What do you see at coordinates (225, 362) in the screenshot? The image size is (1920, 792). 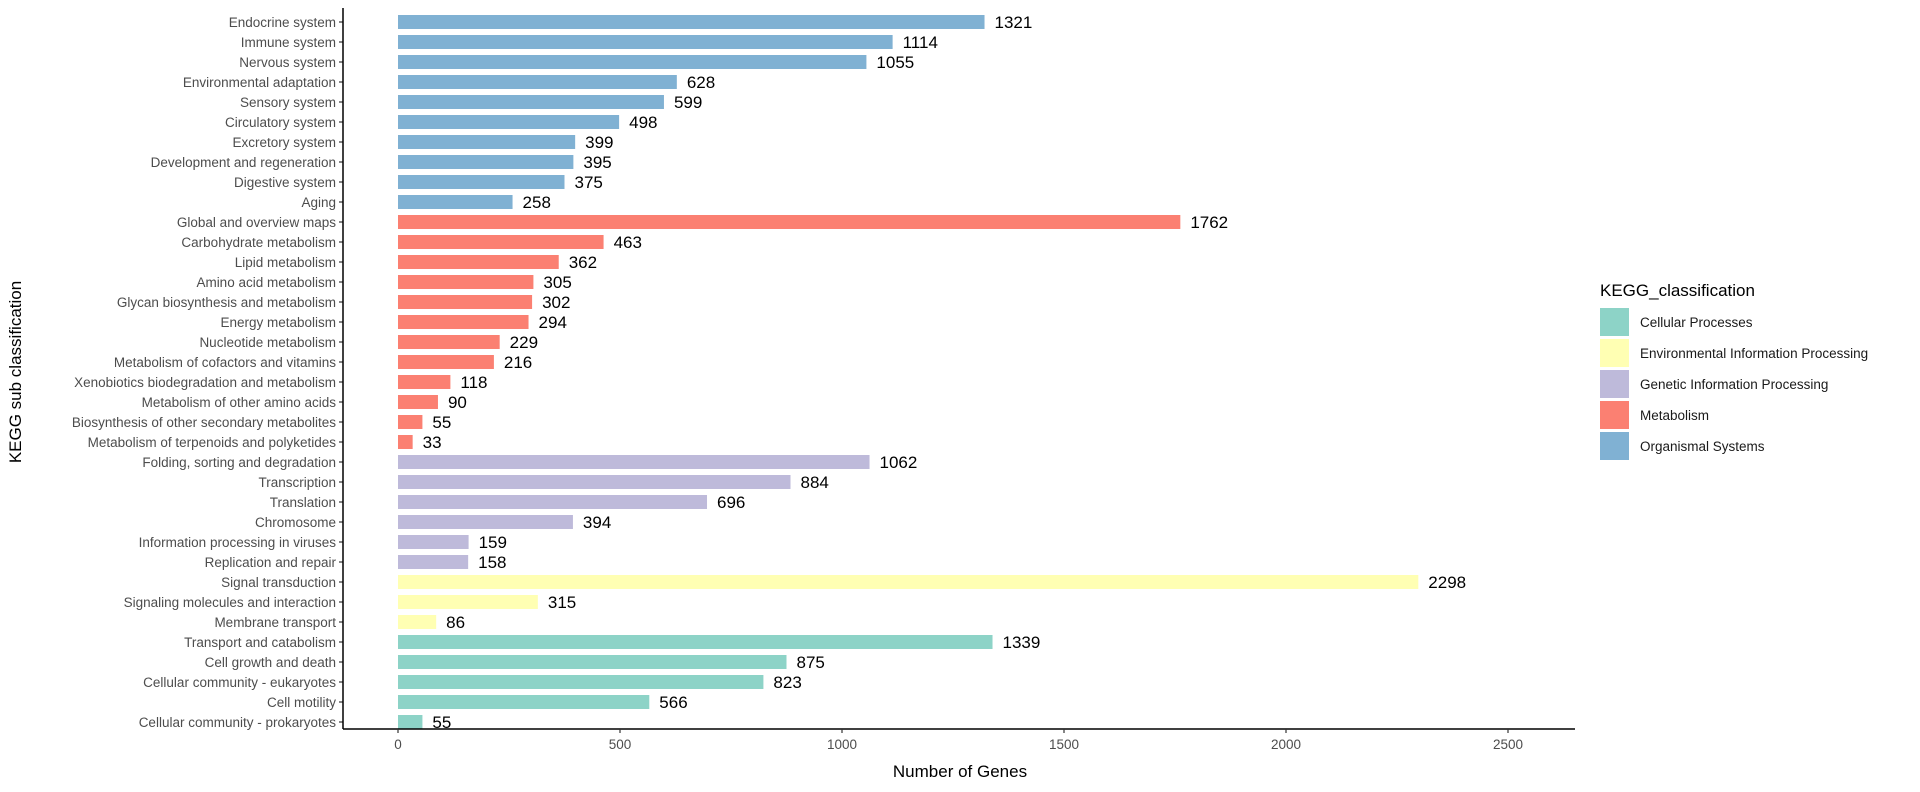 I see `y-tick-label: Metabolism of cofactors and vitamins` at bounding box center [225, 362].